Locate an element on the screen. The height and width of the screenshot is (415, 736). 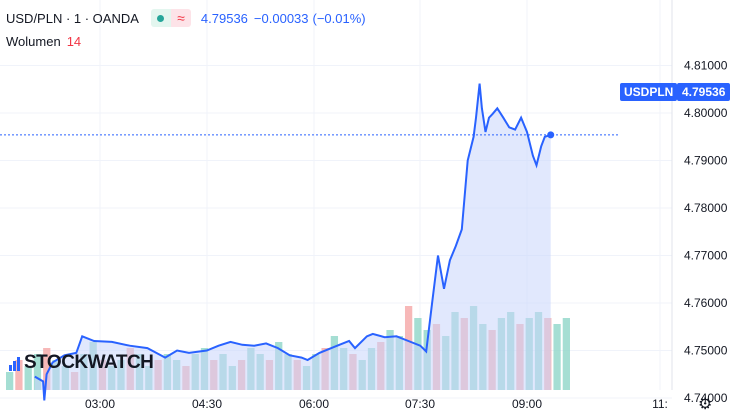
y-tick-label: 4.75000 is located at coordinates (706, 351).